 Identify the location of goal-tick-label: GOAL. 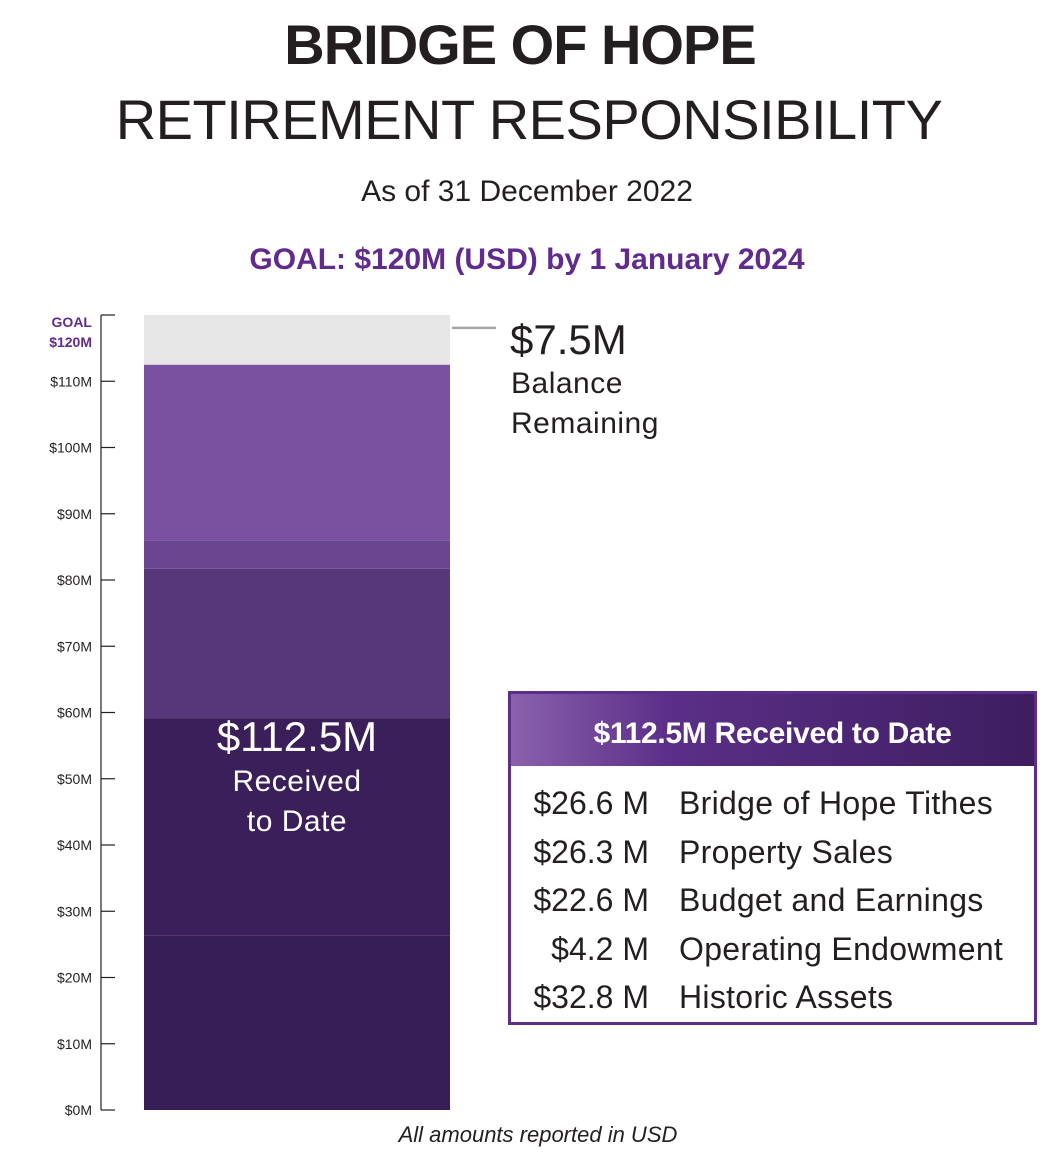
(72, 322).